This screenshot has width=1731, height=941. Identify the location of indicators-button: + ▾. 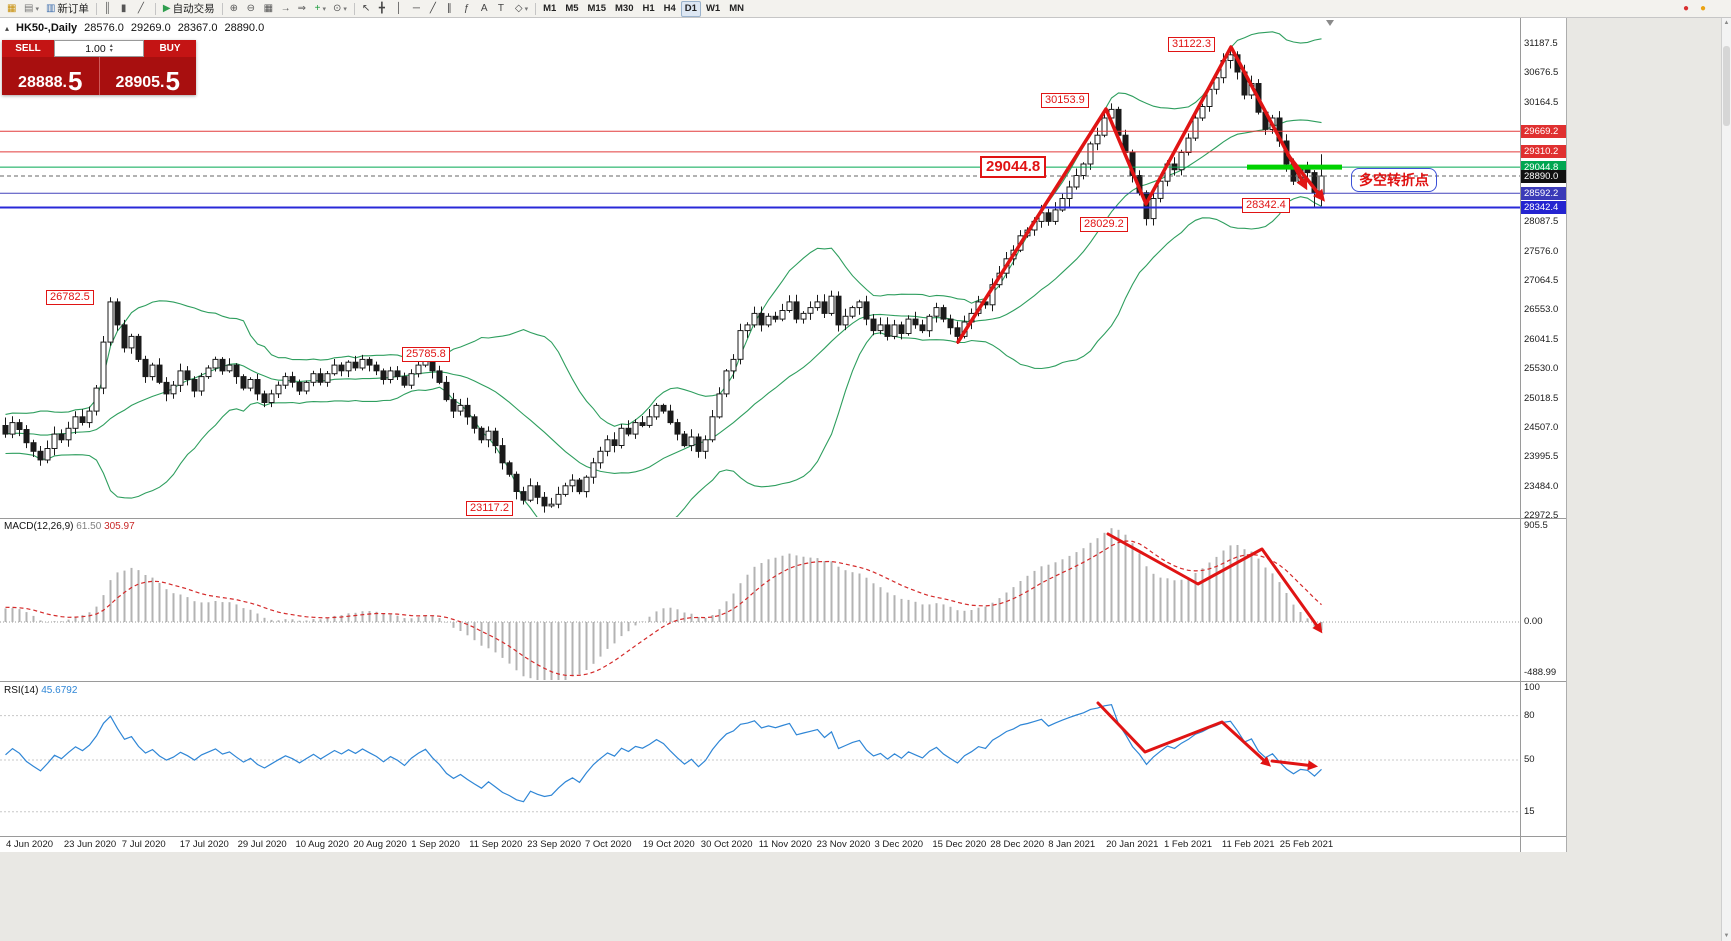
(320, 9).